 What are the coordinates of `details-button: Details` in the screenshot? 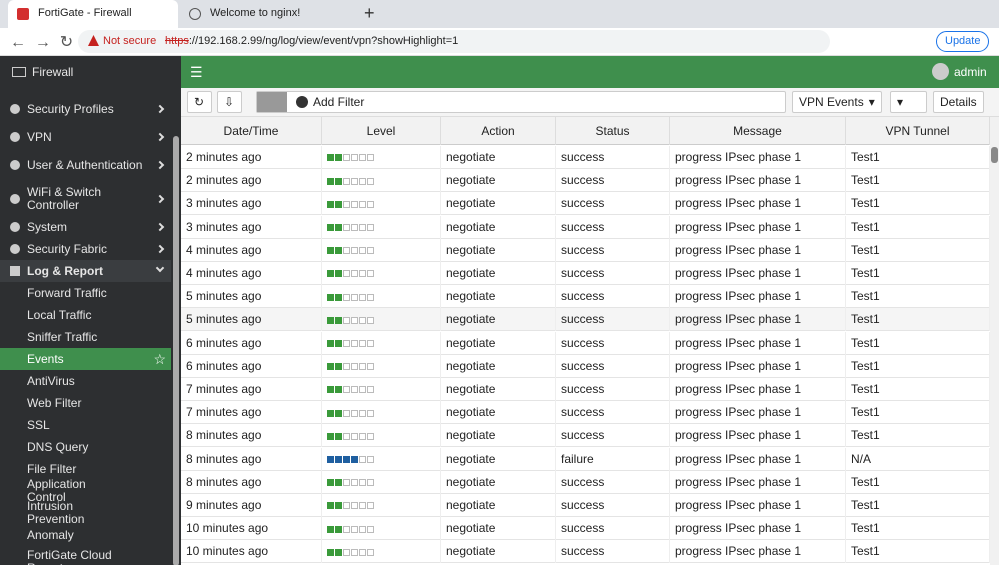 It's located at (958, 102).